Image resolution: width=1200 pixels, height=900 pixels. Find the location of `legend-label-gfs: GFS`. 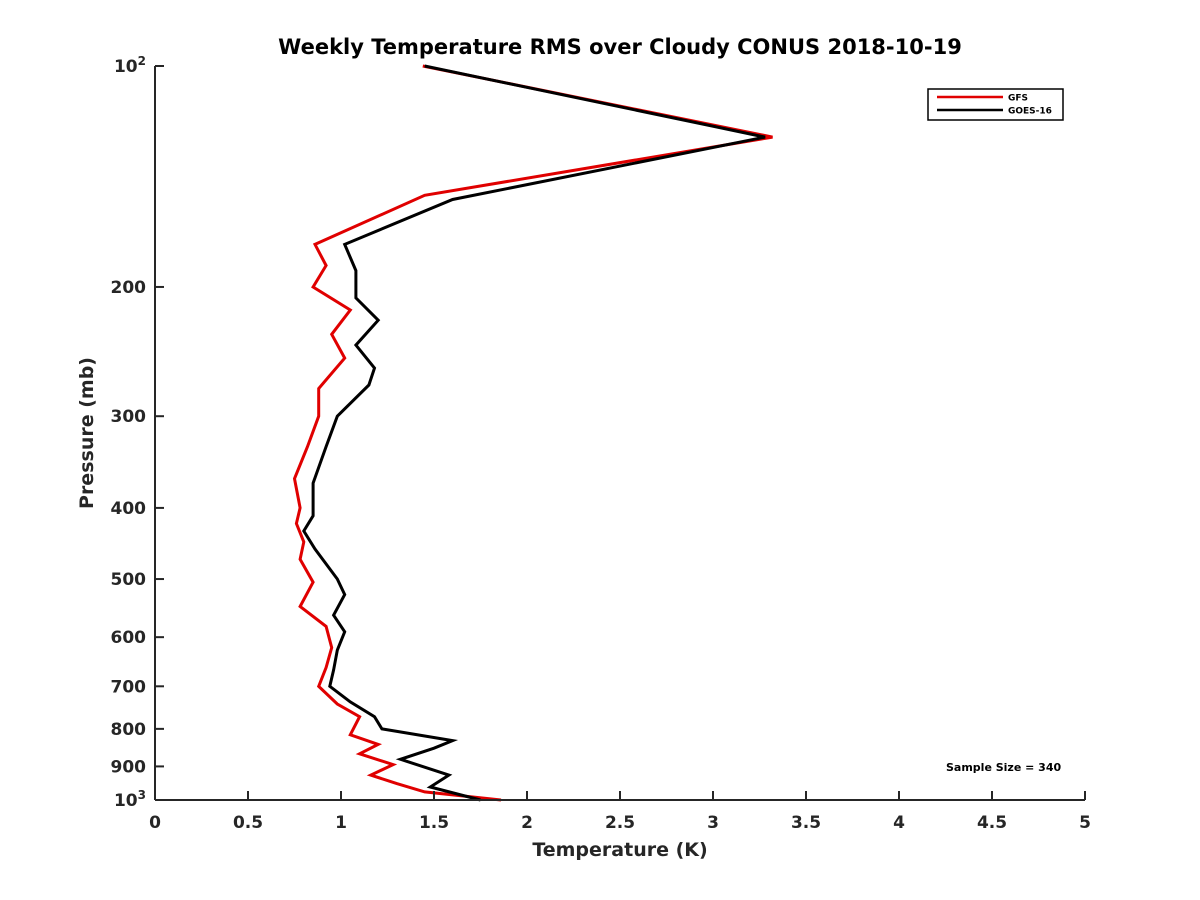

legend-label-gfs: GFS is located at coordinates (1018, 99).